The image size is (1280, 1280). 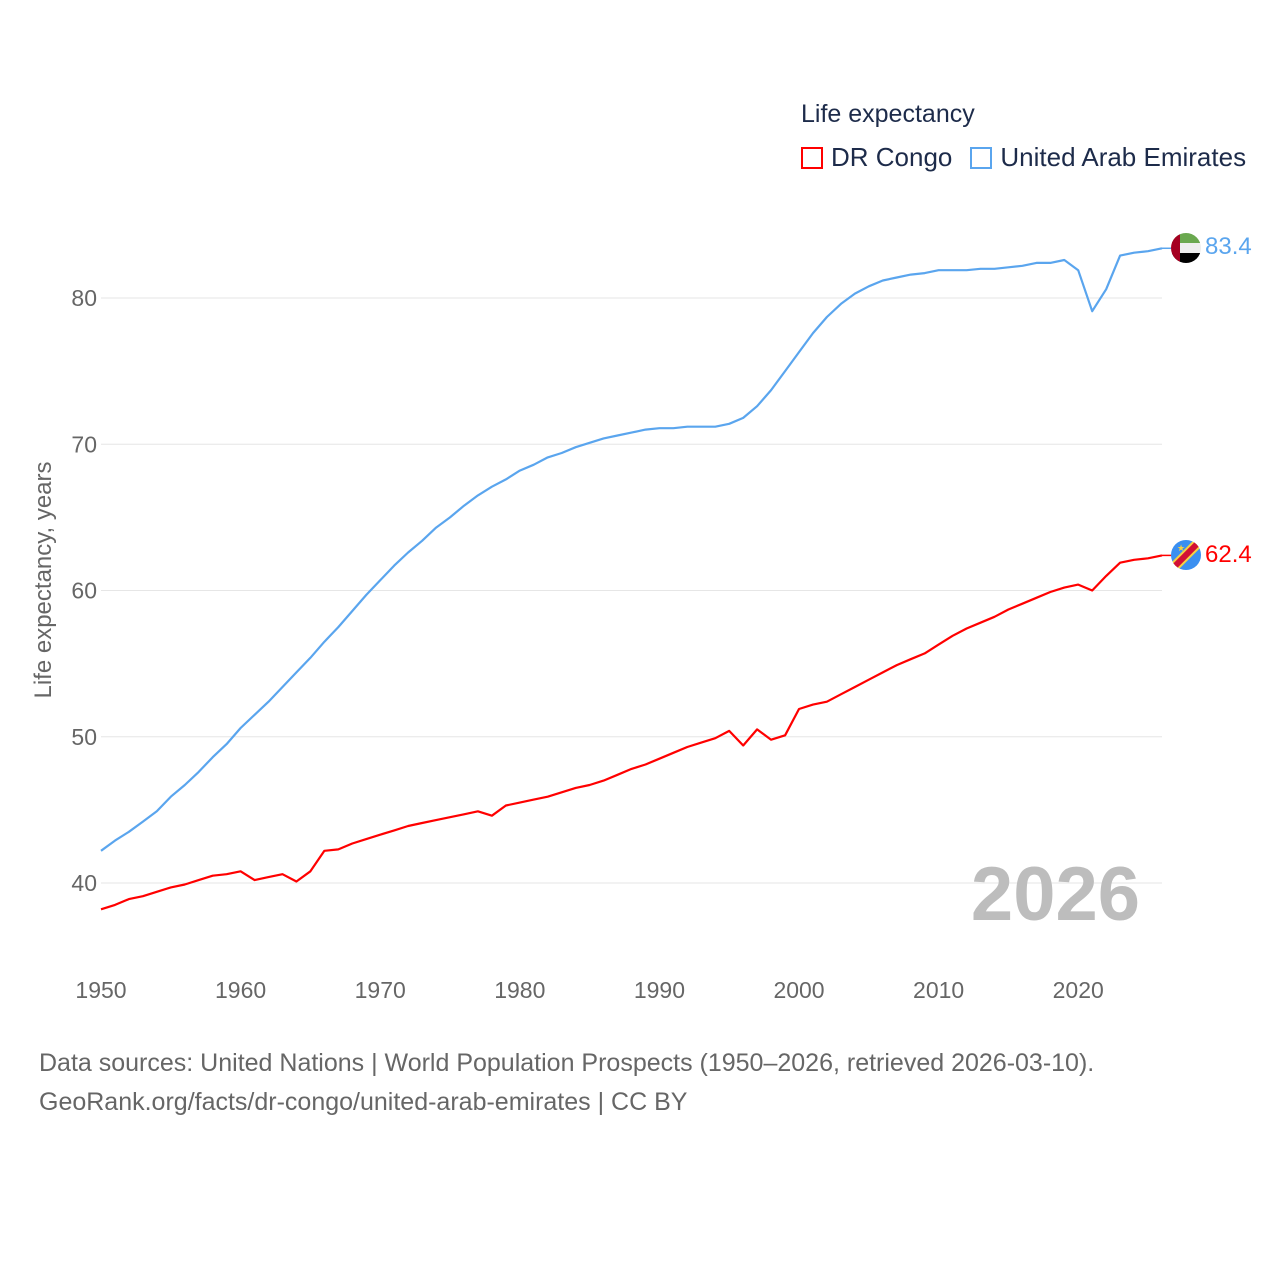 I want to click on legend-item-uae: United Arab Emirates, so click(x=1108, y=157).